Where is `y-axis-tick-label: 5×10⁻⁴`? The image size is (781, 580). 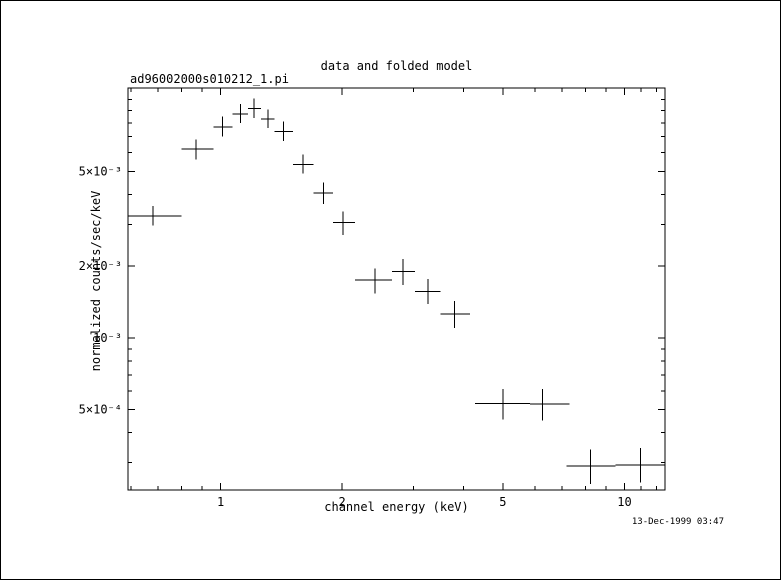 y-axis-tick-label: 5×10⁻⁴ is located at coordinates (100, 410).